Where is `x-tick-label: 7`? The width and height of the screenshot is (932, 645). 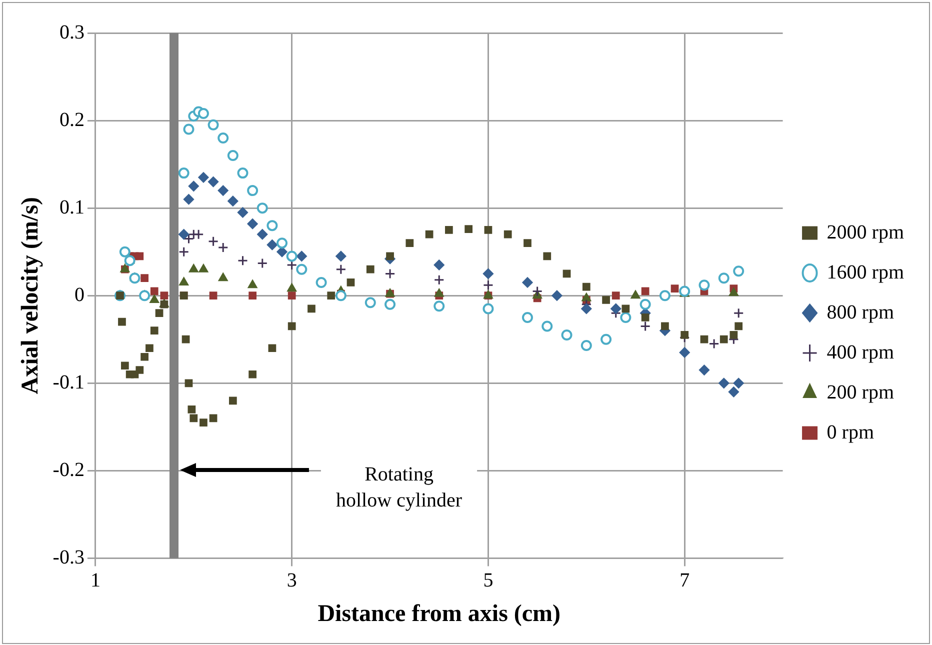 x-tick-label: 7 is located at coordinates (685, 580).